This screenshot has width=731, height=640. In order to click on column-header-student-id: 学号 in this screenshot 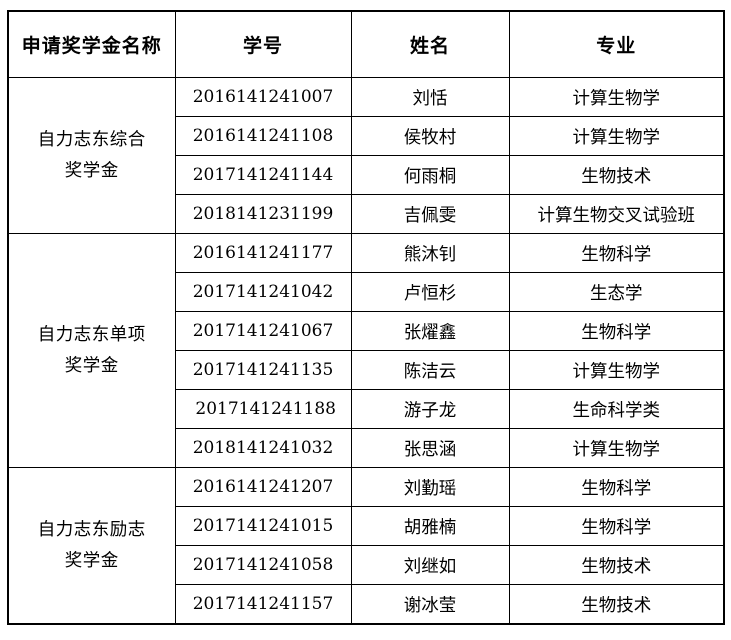, I will do `click(263, 44)`.